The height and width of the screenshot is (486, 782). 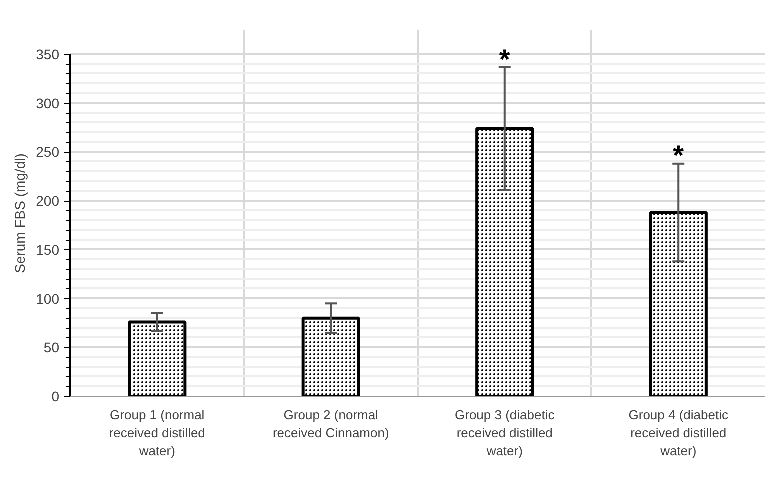 I want to click on y-tick-label: 0, so click(x=56, y=396).